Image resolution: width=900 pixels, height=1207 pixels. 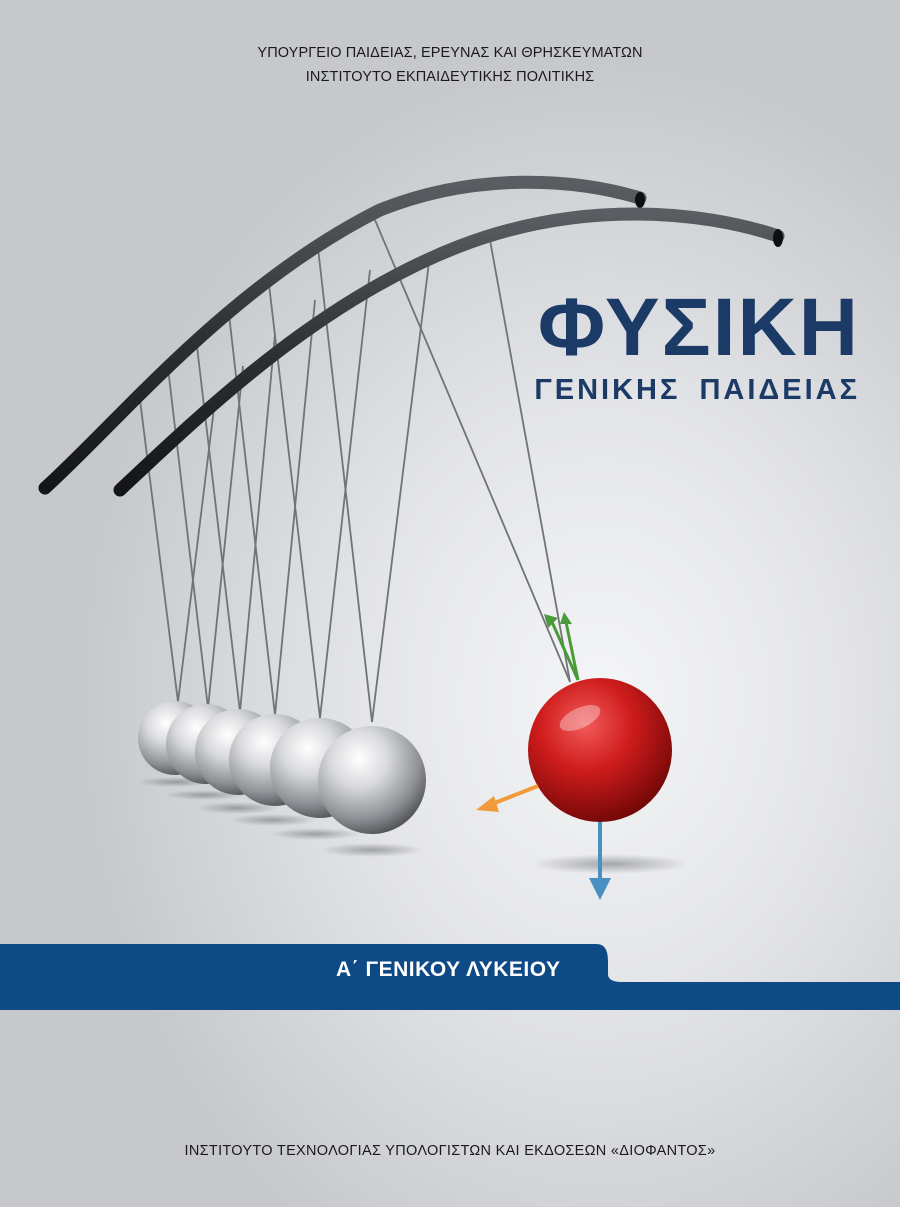 What do you see at coordinates (450, 77) in the screenshot?
I see `institute-name: ΙΝΣΤΙΤΟΥΤΟ ΕΚΠΑΙΔΕΥΤΙΚΗΣ ΠΟΛΙΤΙΚΗΣ` at bounding box center [450, 77].